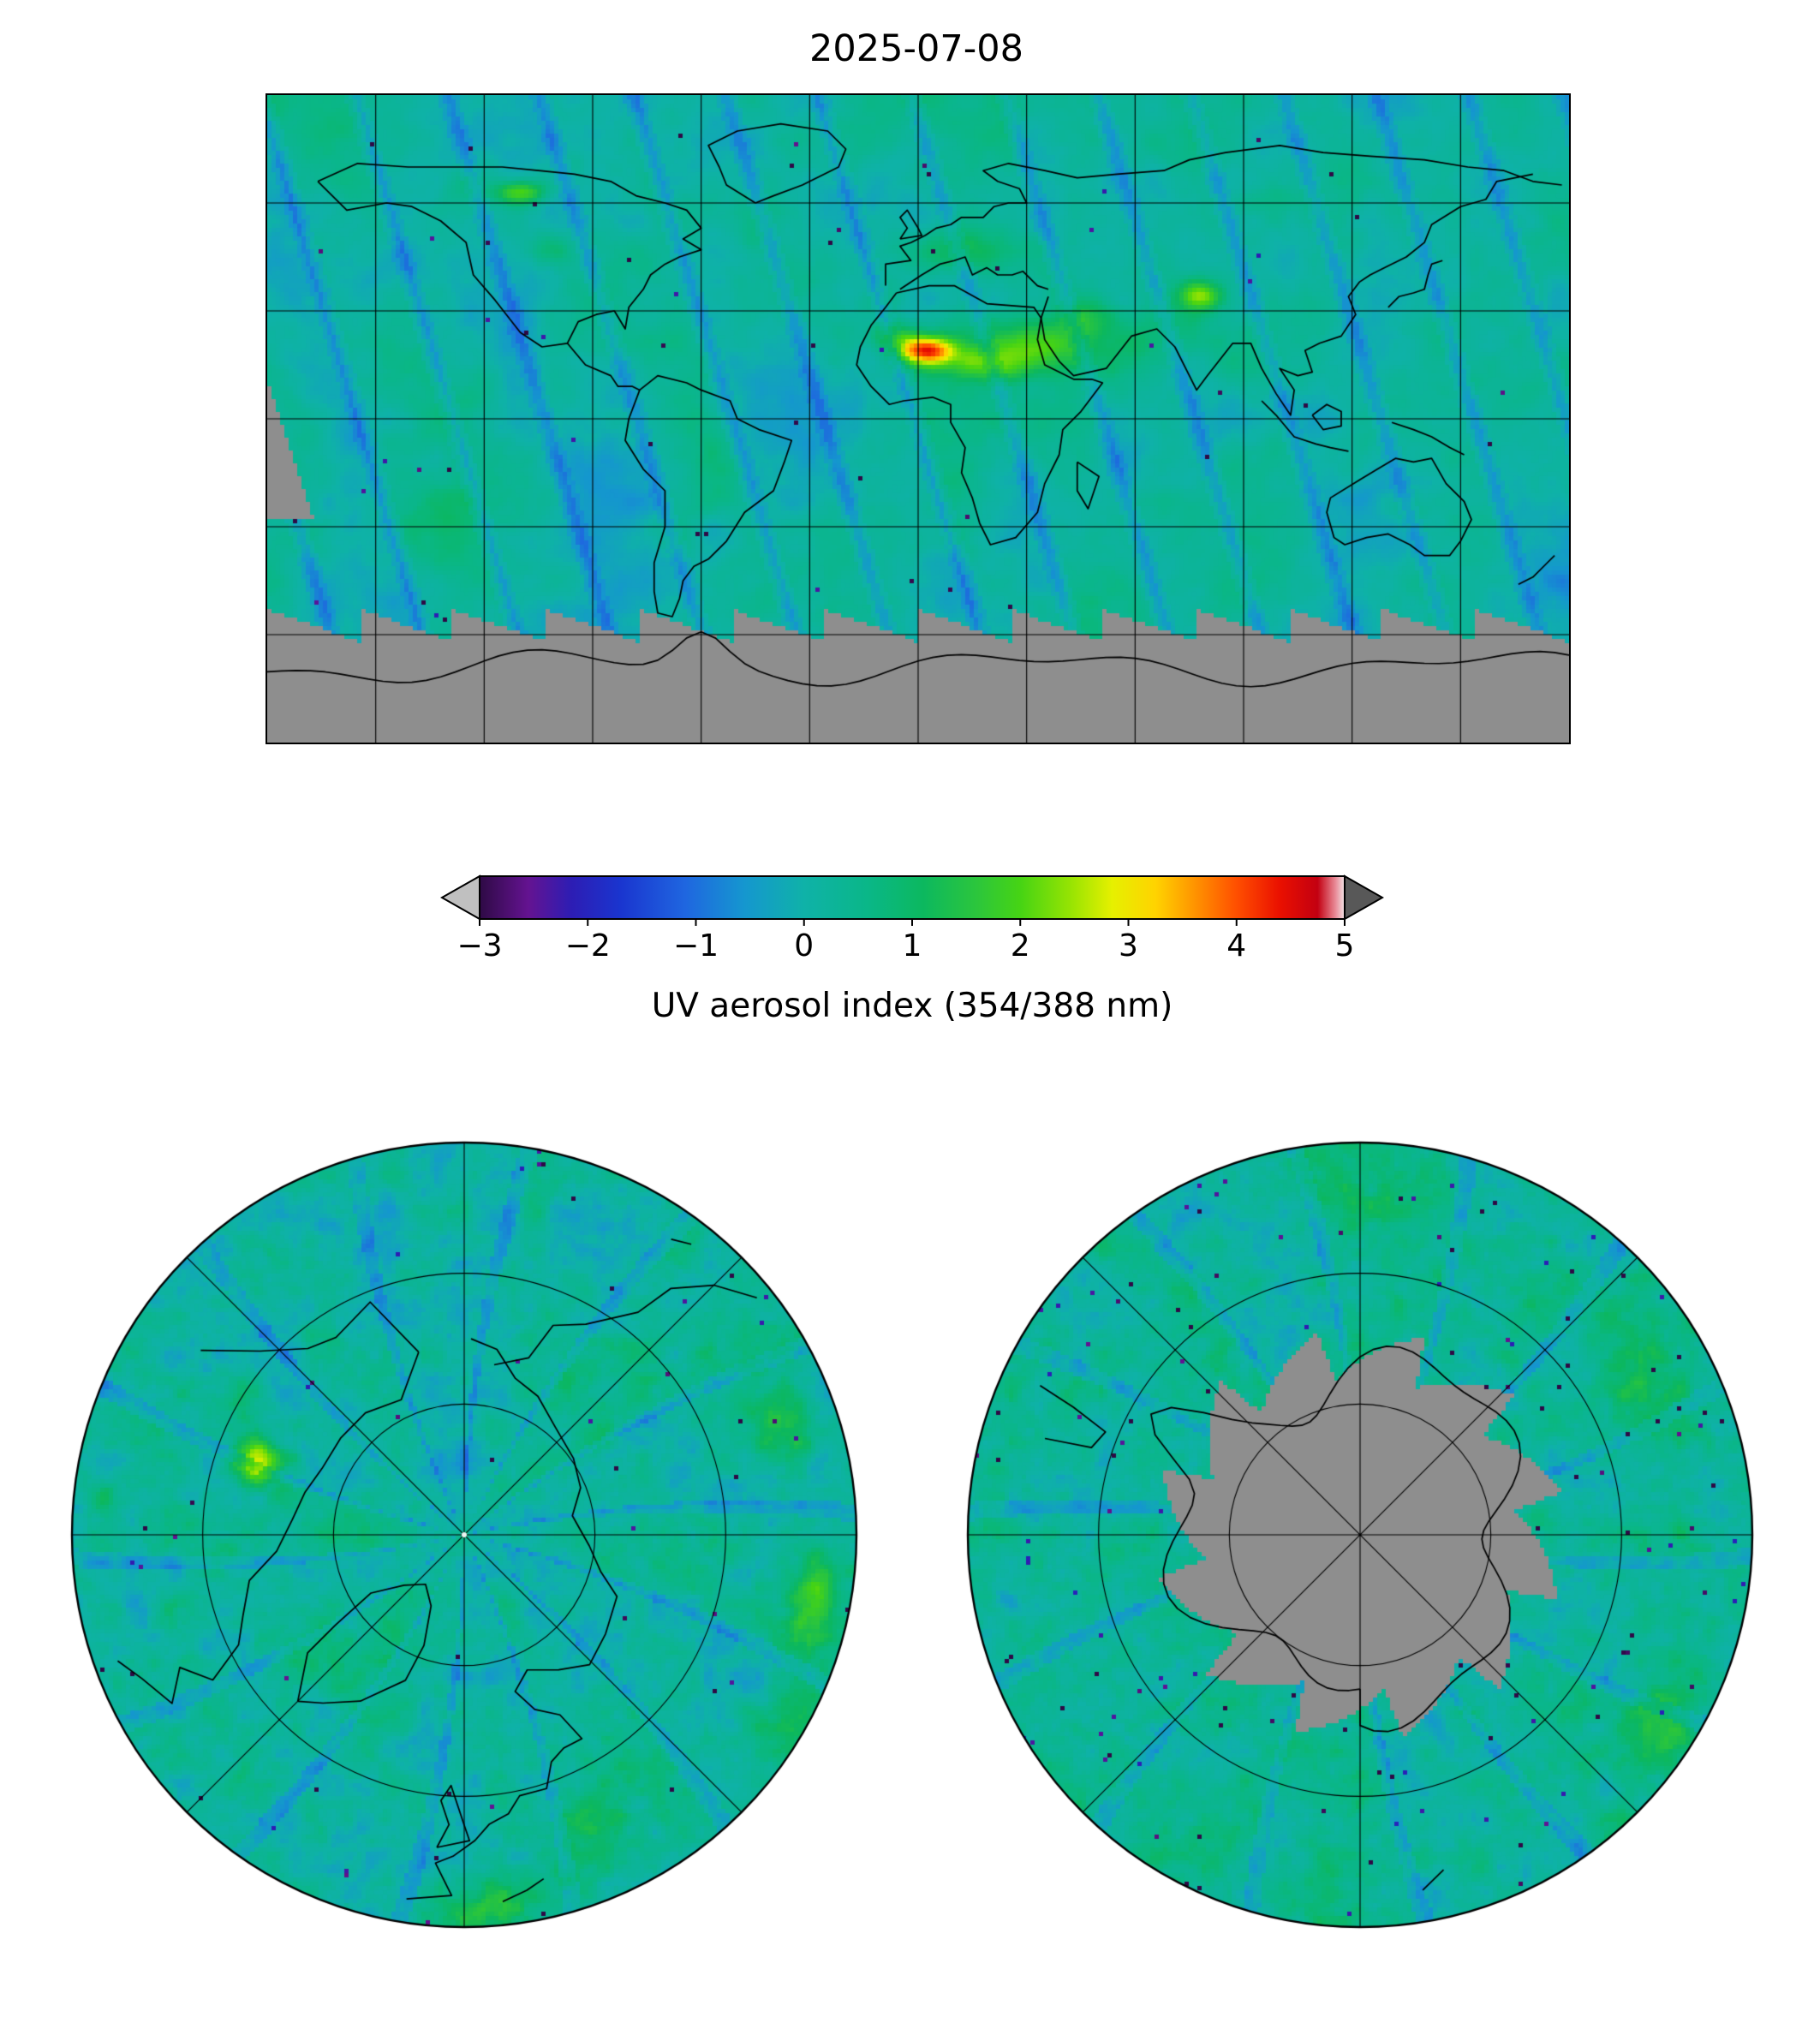  Describe the element at coordinates (460, 898) in the screenshot. I see `colorbar-under-arrow` at that location.